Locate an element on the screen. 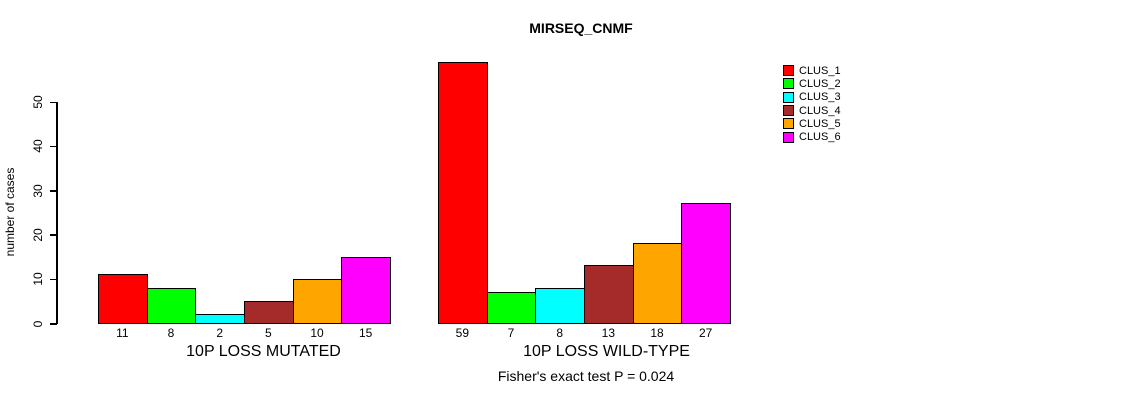 The image size is (1140, 400). legend-item: CLUS_6 is located at coordinates (812, 136).